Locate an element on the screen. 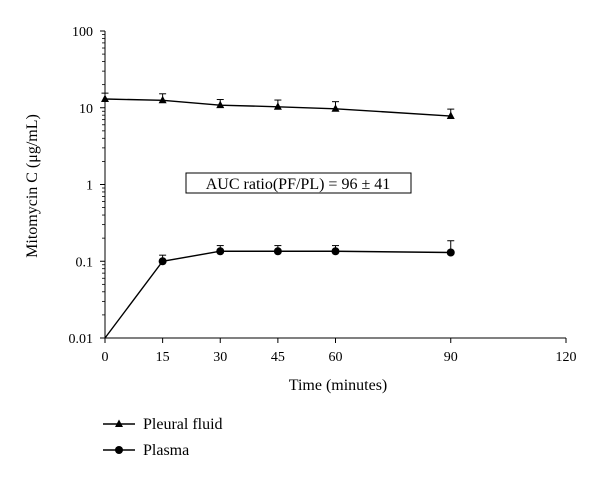  x-tick-label: 0 is located at coordinates (105, 357).